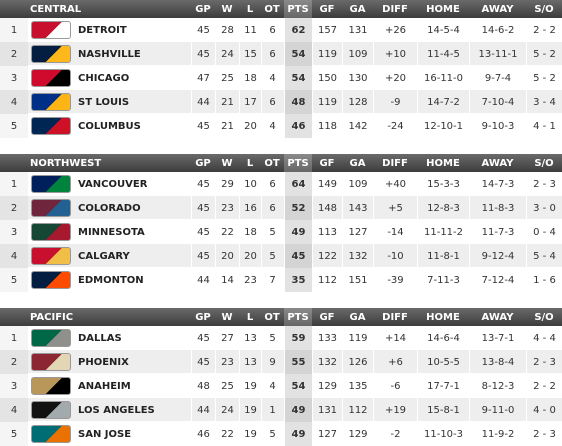 The image size is (562, 446). Describe the element at coordinates (395, 338) in the screenshot. I see `stat-cell: +14` at that location.